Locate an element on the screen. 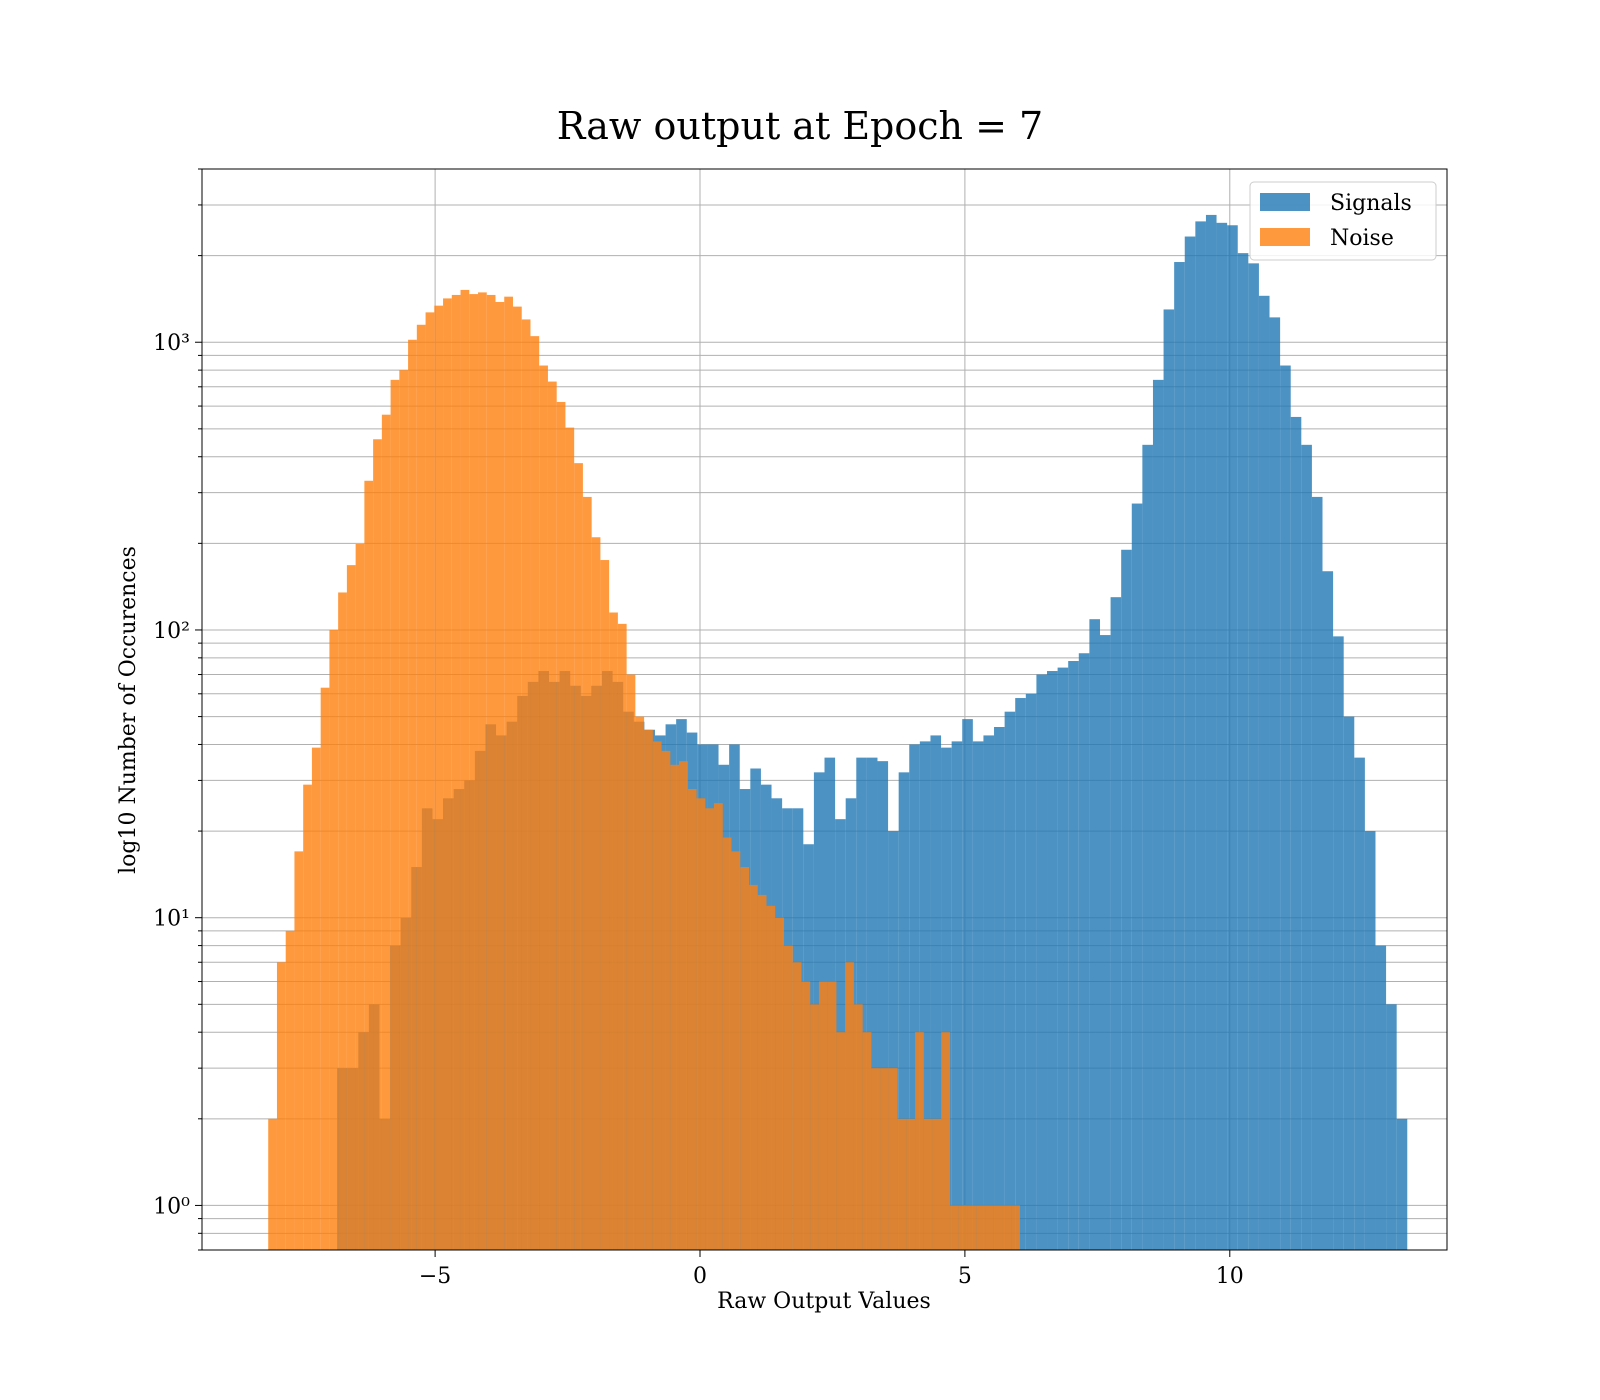 The image size is (1600, 1400). y-tick-label: 10¹ is located at coordinates (171, 919).